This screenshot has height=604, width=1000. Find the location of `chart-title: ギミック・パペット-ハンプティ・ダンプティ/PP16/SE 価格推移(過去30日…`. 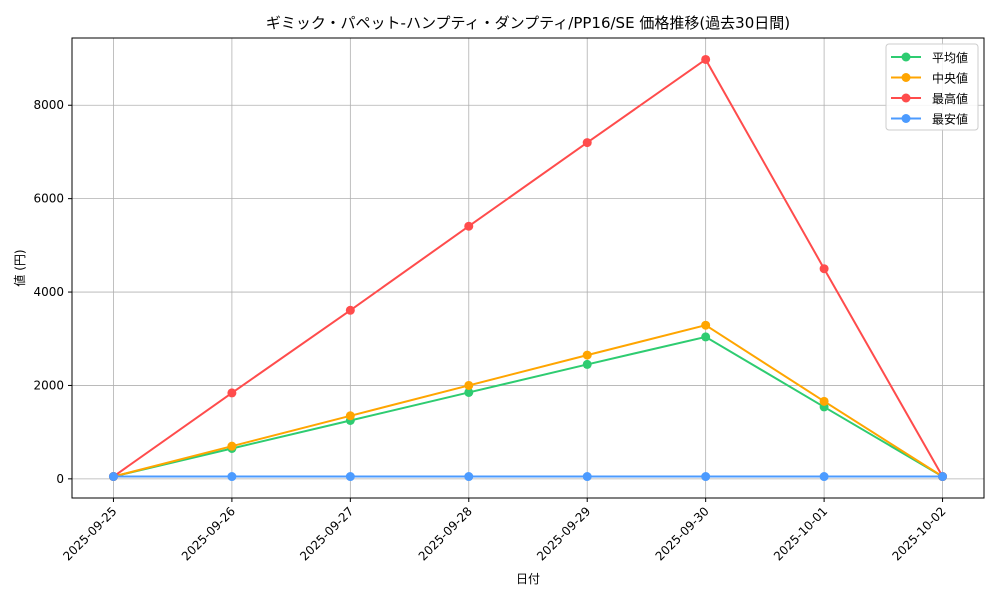

chart-title: ギミック・パペット-ハンプティ・ダンプティ/PP16/SE 価格推移(過去30日… is located at coordinates (528, 23).